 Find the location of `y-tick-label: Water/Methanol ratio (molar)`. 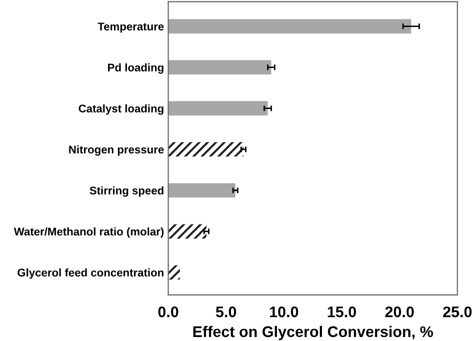

y-tick-label: Water/Methanol ratio (molar) is located at coordinates (89, 232).